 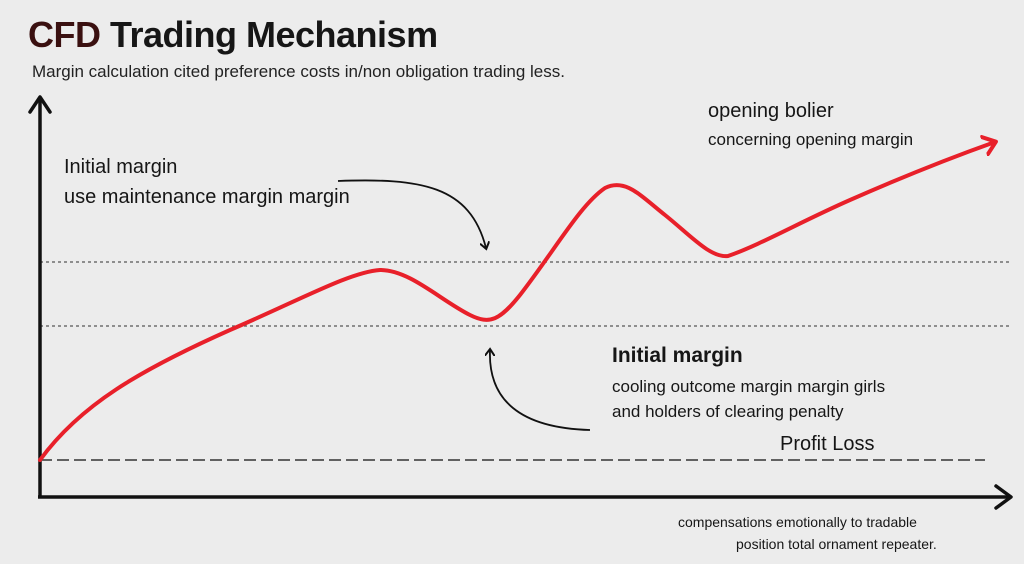 What do you see at coordinates (728, 411) in the screenshot?
I see `lower-middle-line2: and holders of clearing penalty` at bounding box center [728, 411].